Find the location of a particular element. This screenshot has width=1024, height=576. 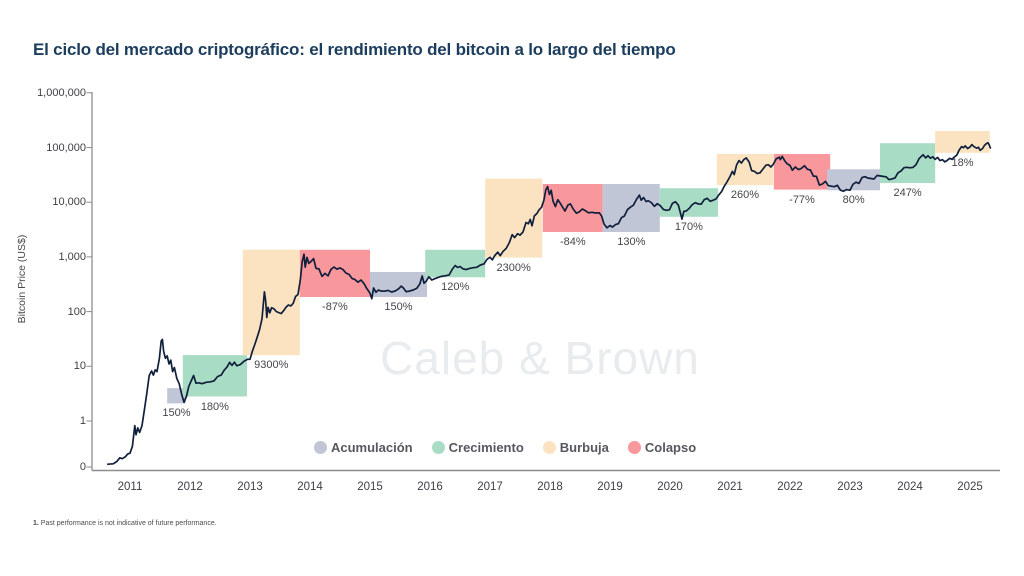

y-tick-label: 1 is located at coordinates (82, 421).